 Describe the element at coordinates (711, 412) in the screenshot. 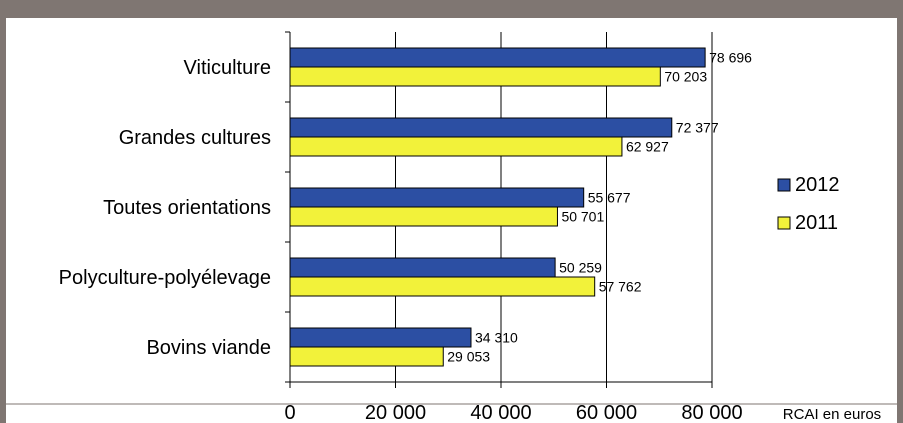

I see `x-tick-label: 80 000` at that location.